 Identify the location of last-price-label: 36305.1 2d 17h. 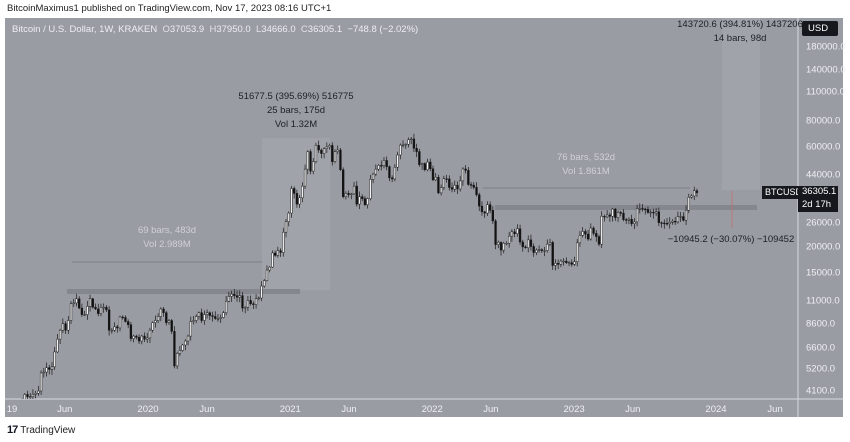
(818, 199).